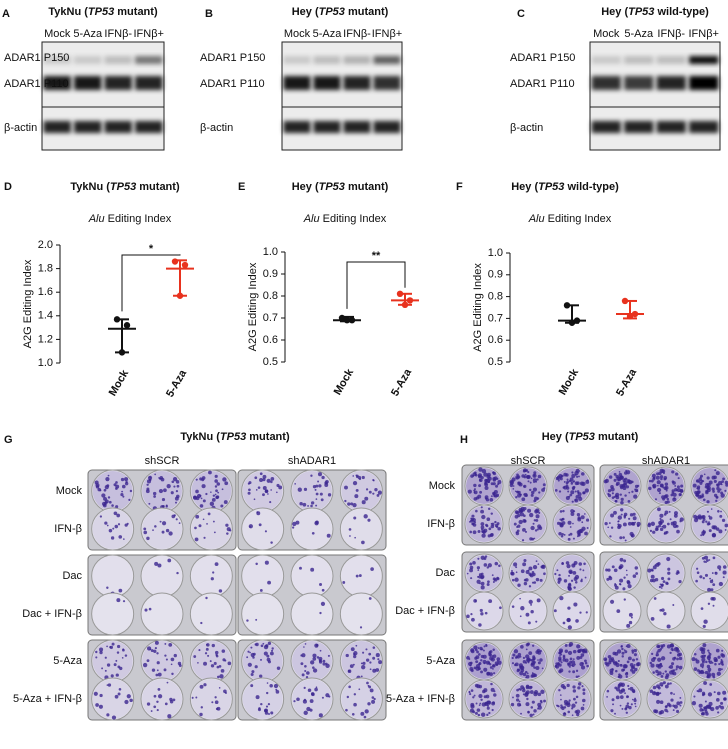 This screenshot has width=728, height=749. Describe the element at coordinates (582, 437) in the screenshot. I see `plate-title-part: TP53` at that location.